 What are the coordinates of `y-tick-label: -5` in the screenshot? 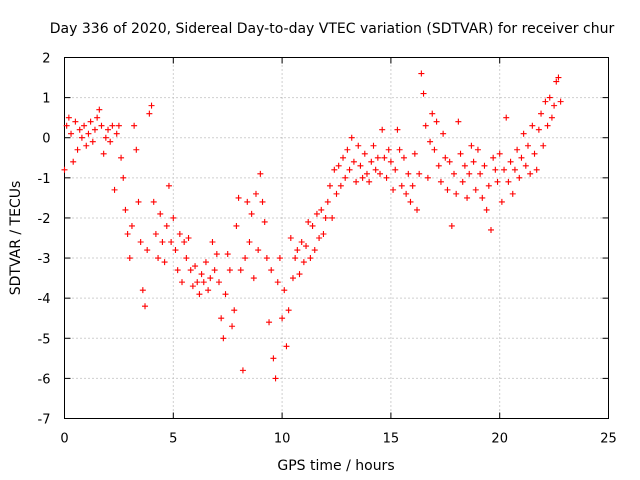 It's located at (44, 339).